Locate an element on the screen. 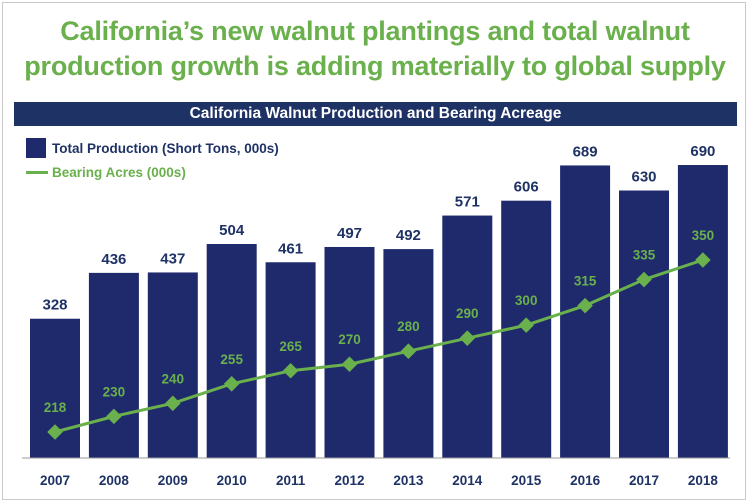 The width and height of the screenshot is (750, 504). line-value-label-2009: 240 is located at coordinates (173, 378).